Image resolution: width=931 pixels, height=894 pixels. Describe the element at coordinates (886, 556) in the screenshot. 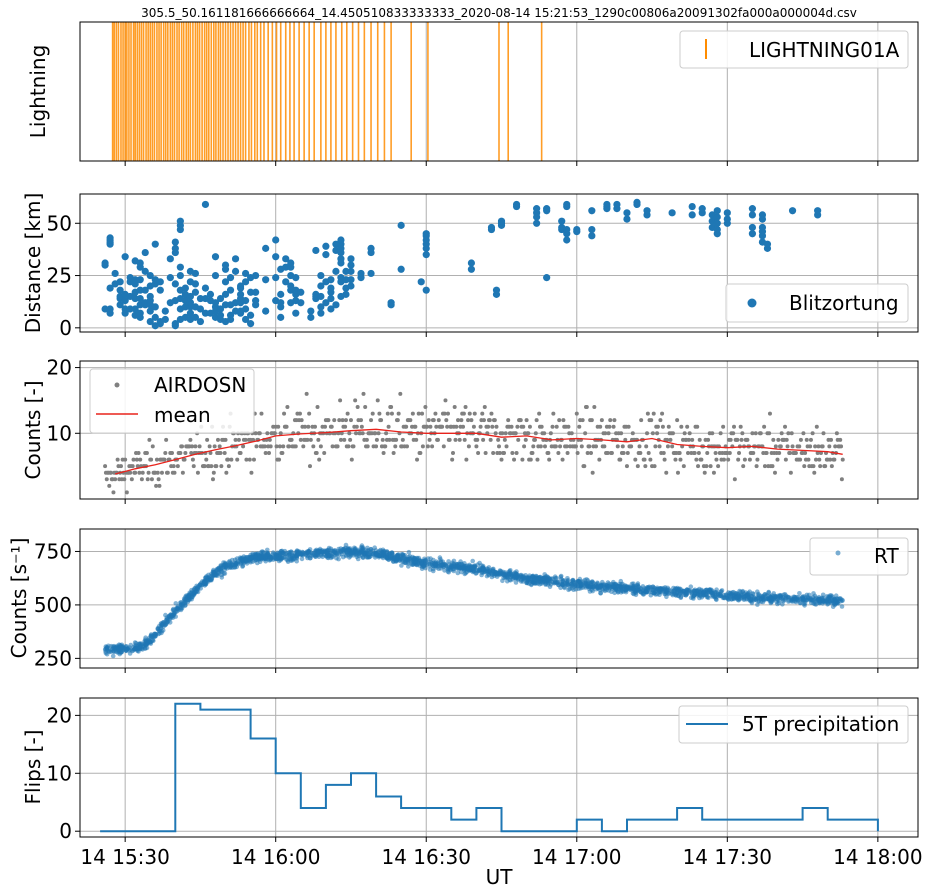

I see `rt-legend-label: RT` at that location.